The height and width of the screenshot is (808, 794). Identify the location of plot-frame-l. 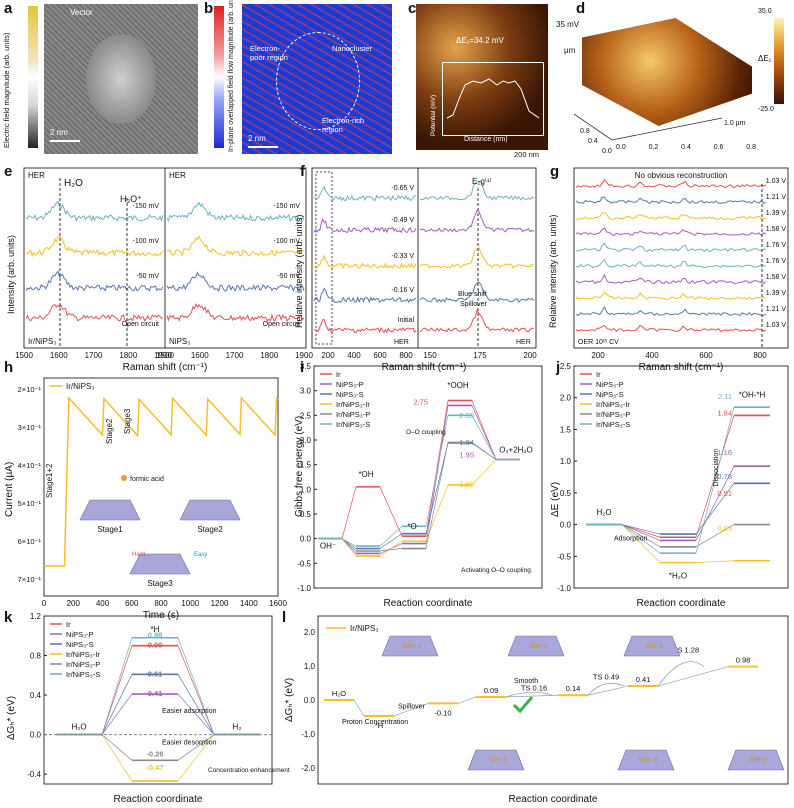
(553, 700).